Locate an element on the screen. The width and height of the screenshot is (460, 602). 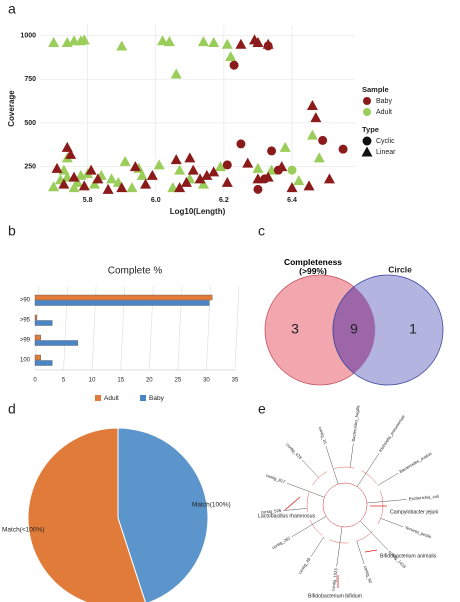
x-tick-label: 10 is located at coordinates (92, 381).